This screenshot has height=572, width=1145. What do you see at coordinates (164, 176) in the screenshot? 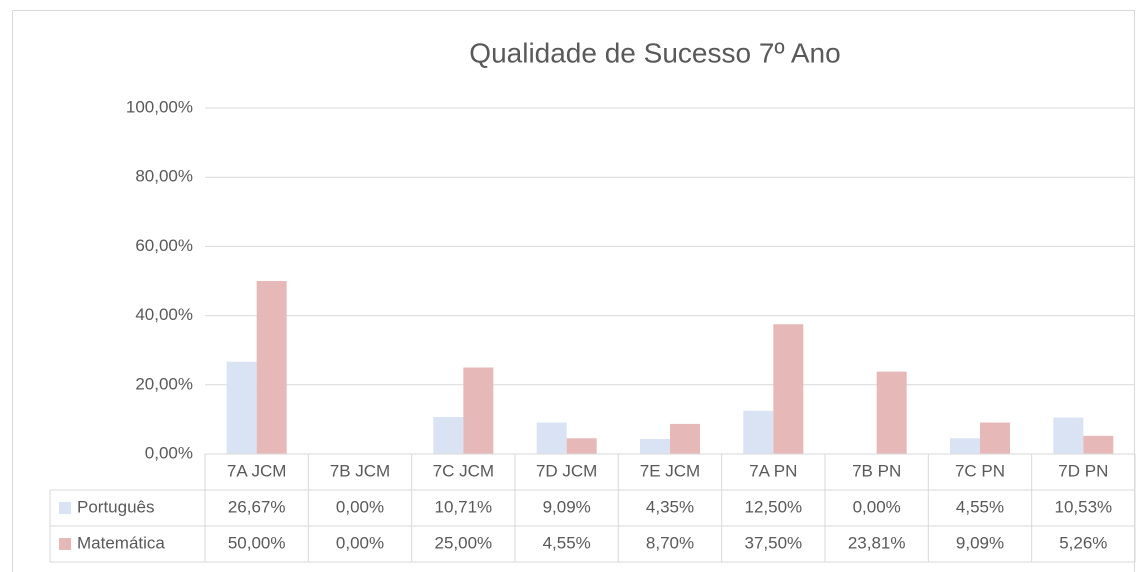
I see `y-tick-label: 80,00%` at bounding box center [164, 176].